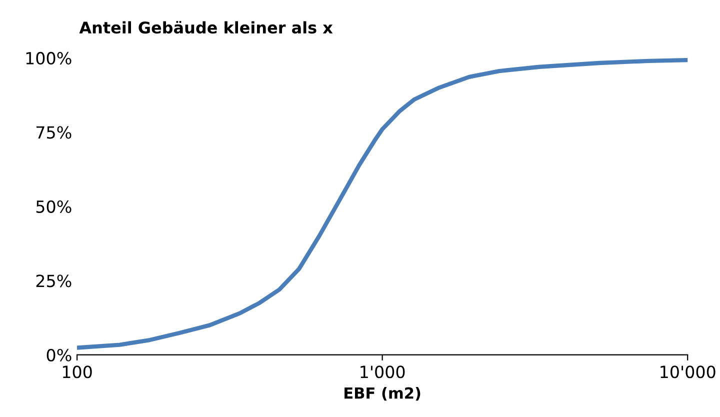 The width and height of the screenshot is (720, 417). What do you see at coordinates (382, 393) in the screenshot?
I see `x-axis-title: EBF (m2)` at bounding box center [382, 393].